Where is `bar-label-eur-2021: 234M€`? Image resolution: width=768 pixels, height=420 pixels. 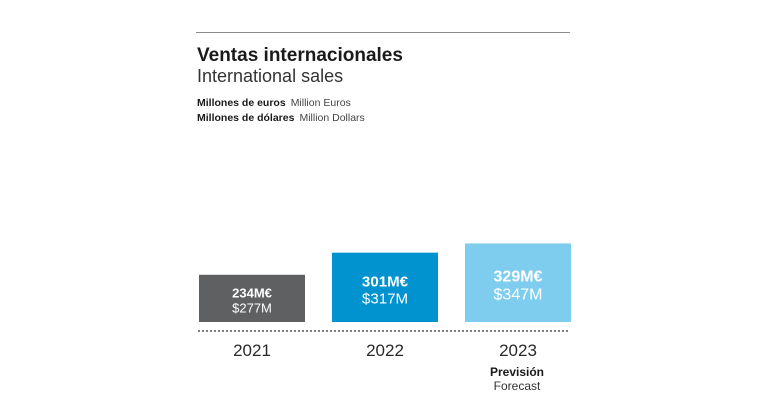
bar-label-eur-2021: 234M€ is located at coordinates (252, 292).